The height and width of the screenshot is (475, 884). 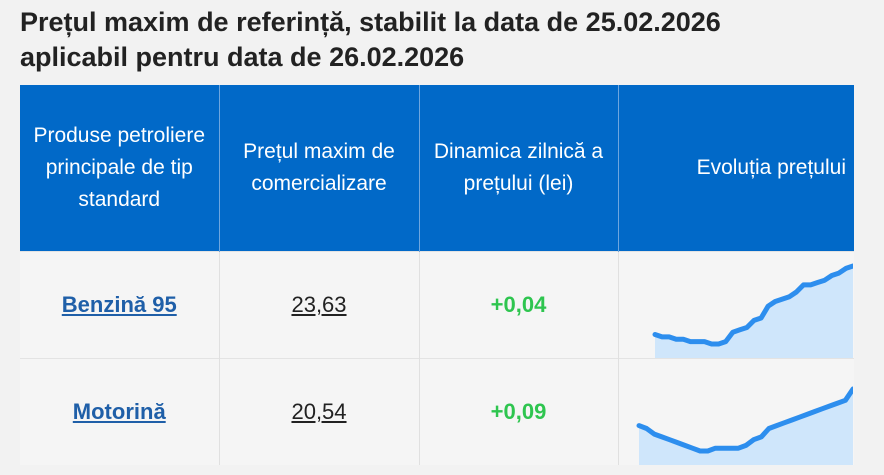 I want to click on header-daily-change: Dinamica zilnică a prețului (lei), so click(x=518, y=168).